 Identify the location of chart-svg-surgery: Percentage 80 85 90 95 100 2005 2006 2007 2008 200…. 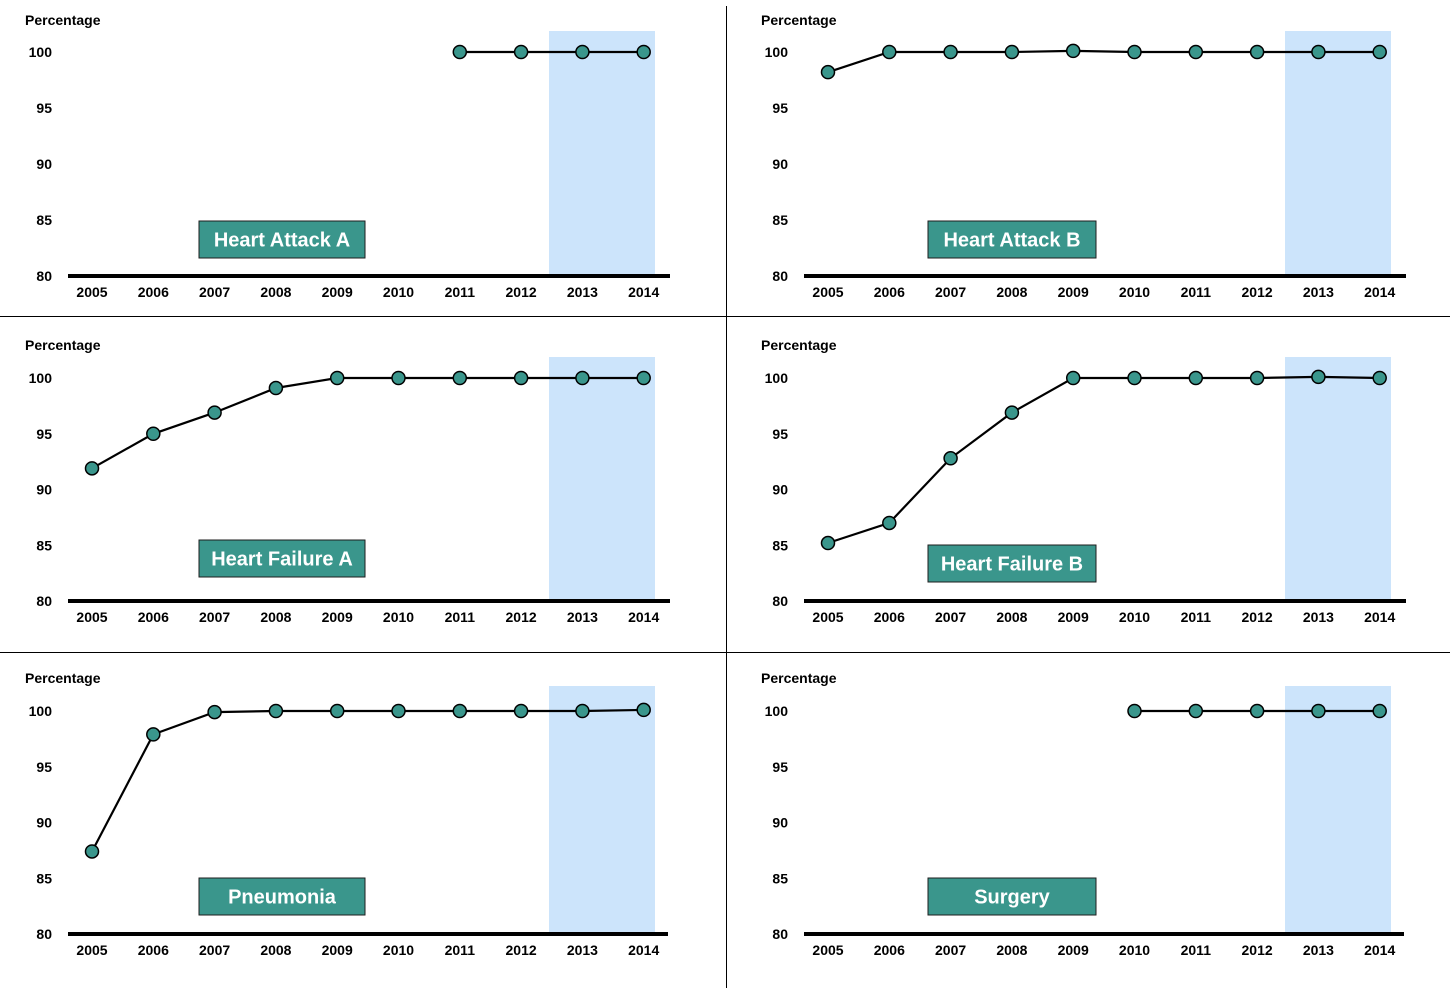
(1082, 814).